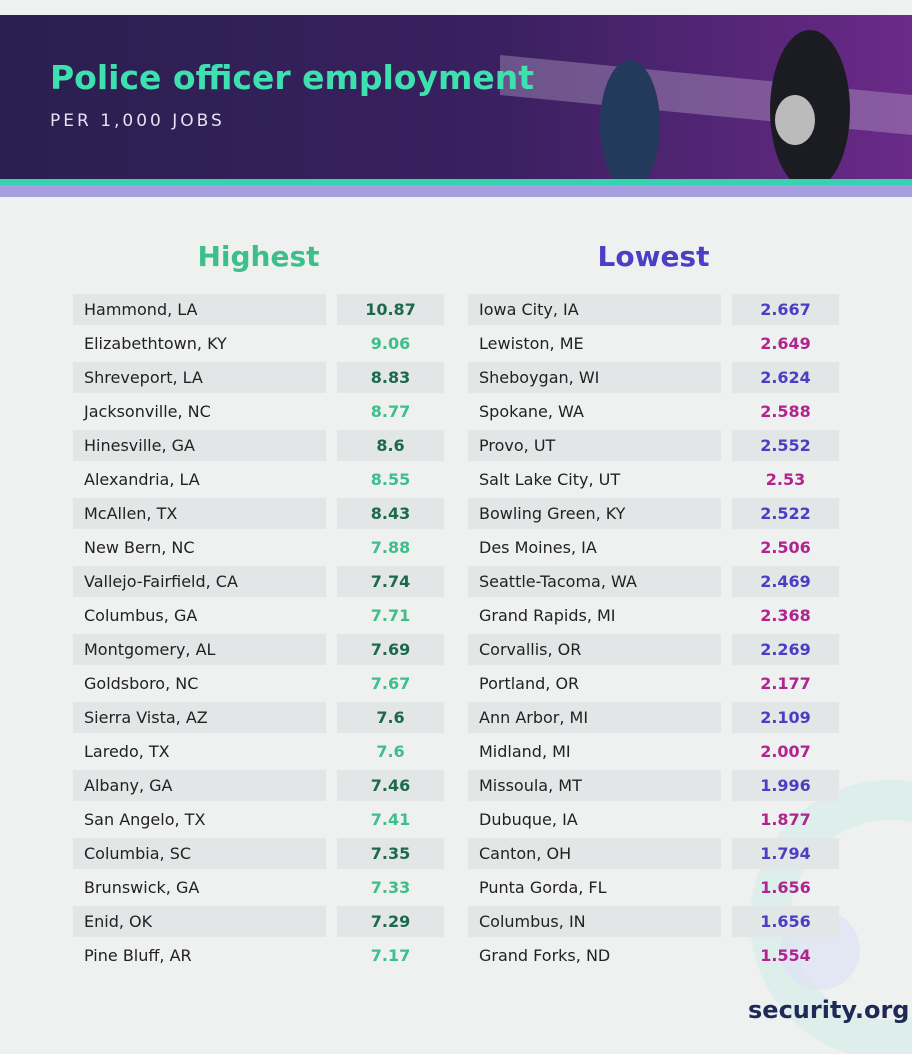 The height and width of the screenshot is (1054, 912). I want to click on value-cell: 2.588, so click(785, 411).